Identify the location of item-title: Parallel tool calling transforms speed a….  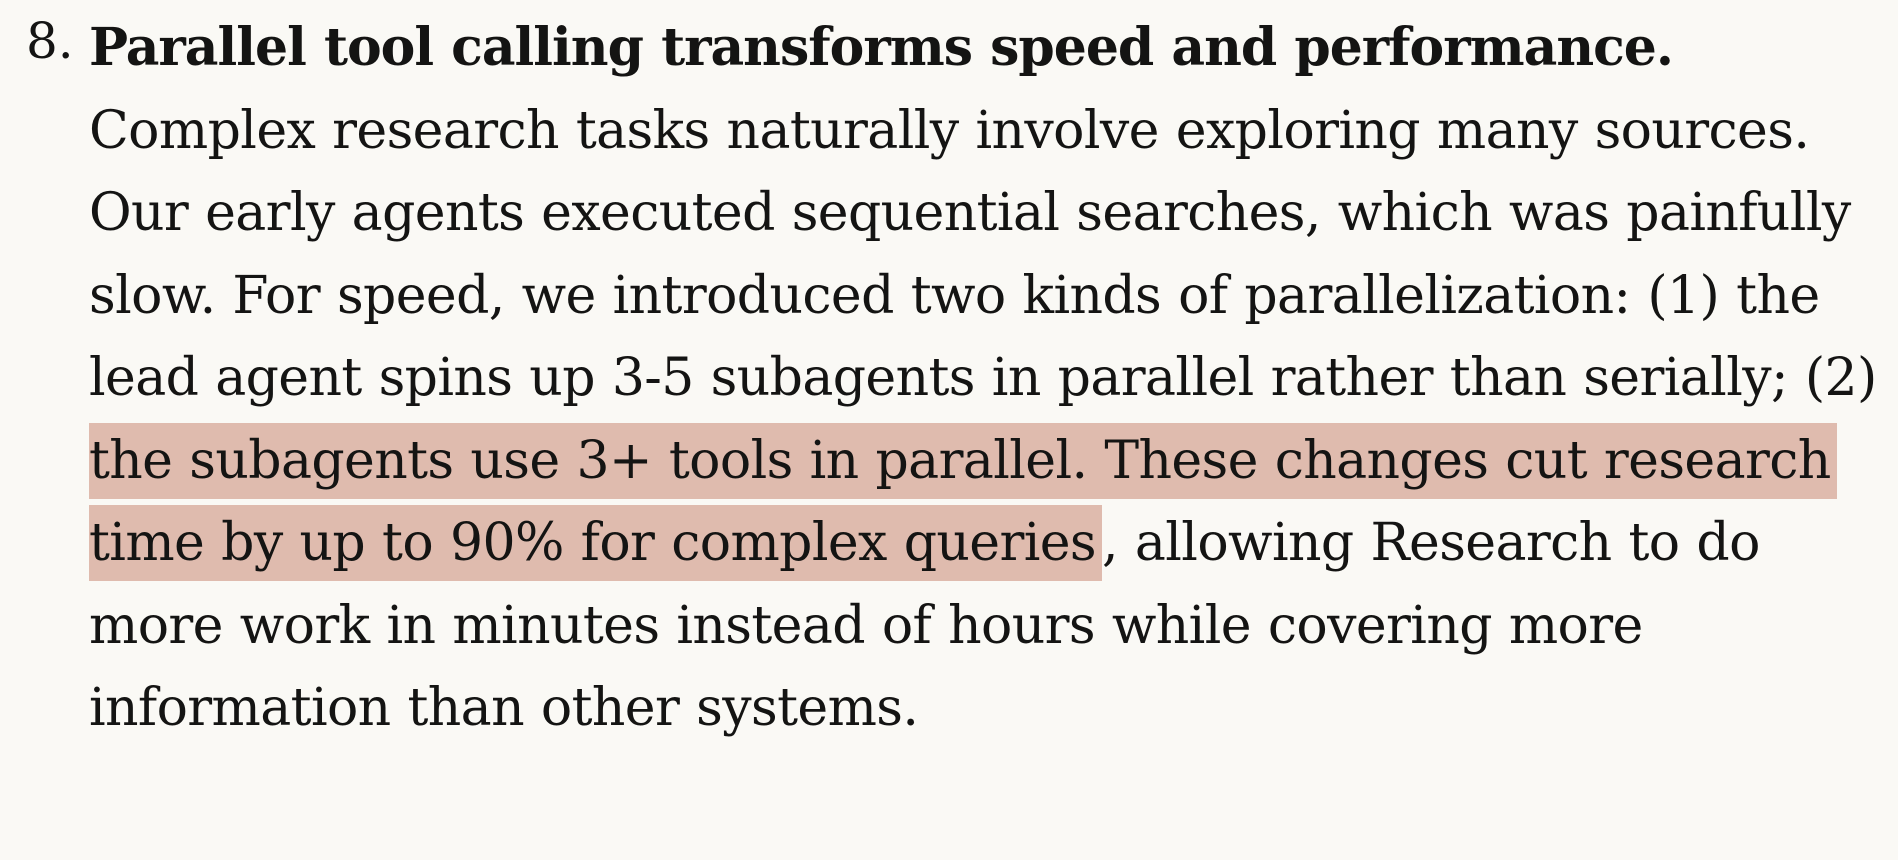
(881, 47).